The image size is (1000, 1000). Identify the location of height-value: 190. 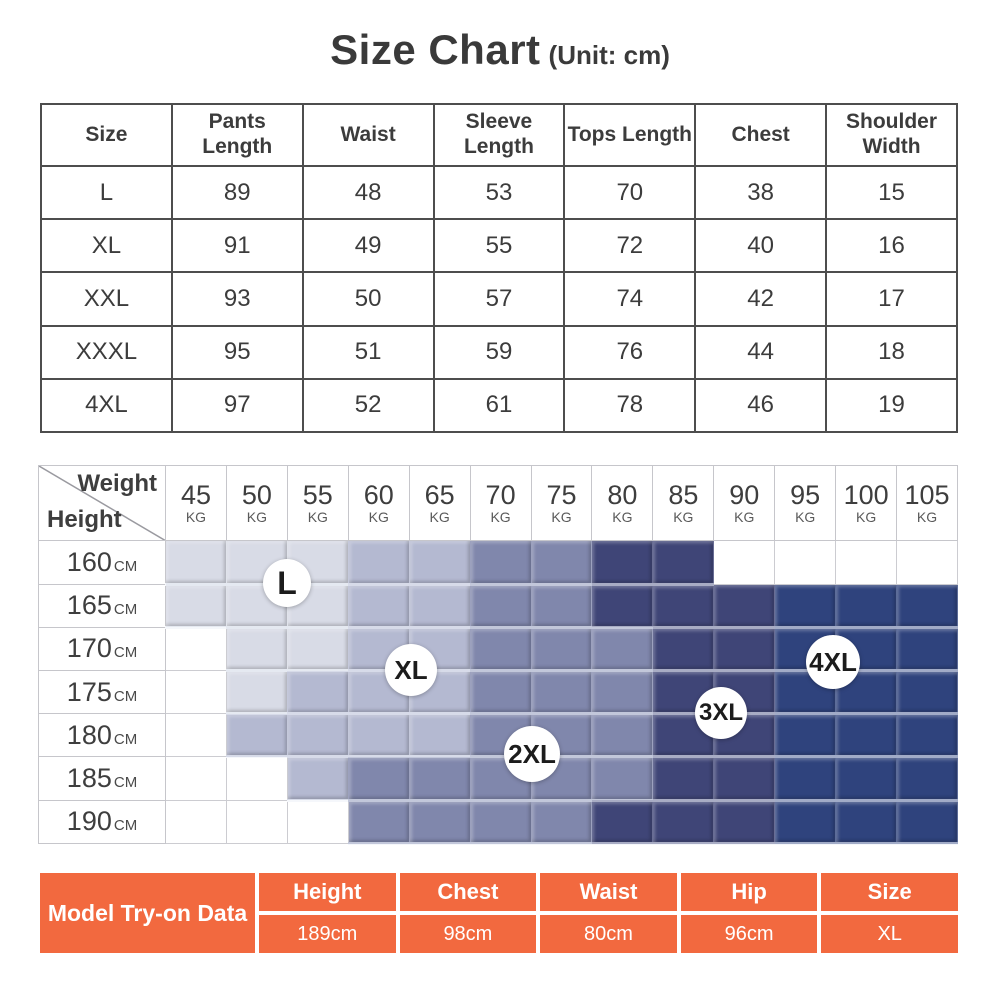
(89, 821).